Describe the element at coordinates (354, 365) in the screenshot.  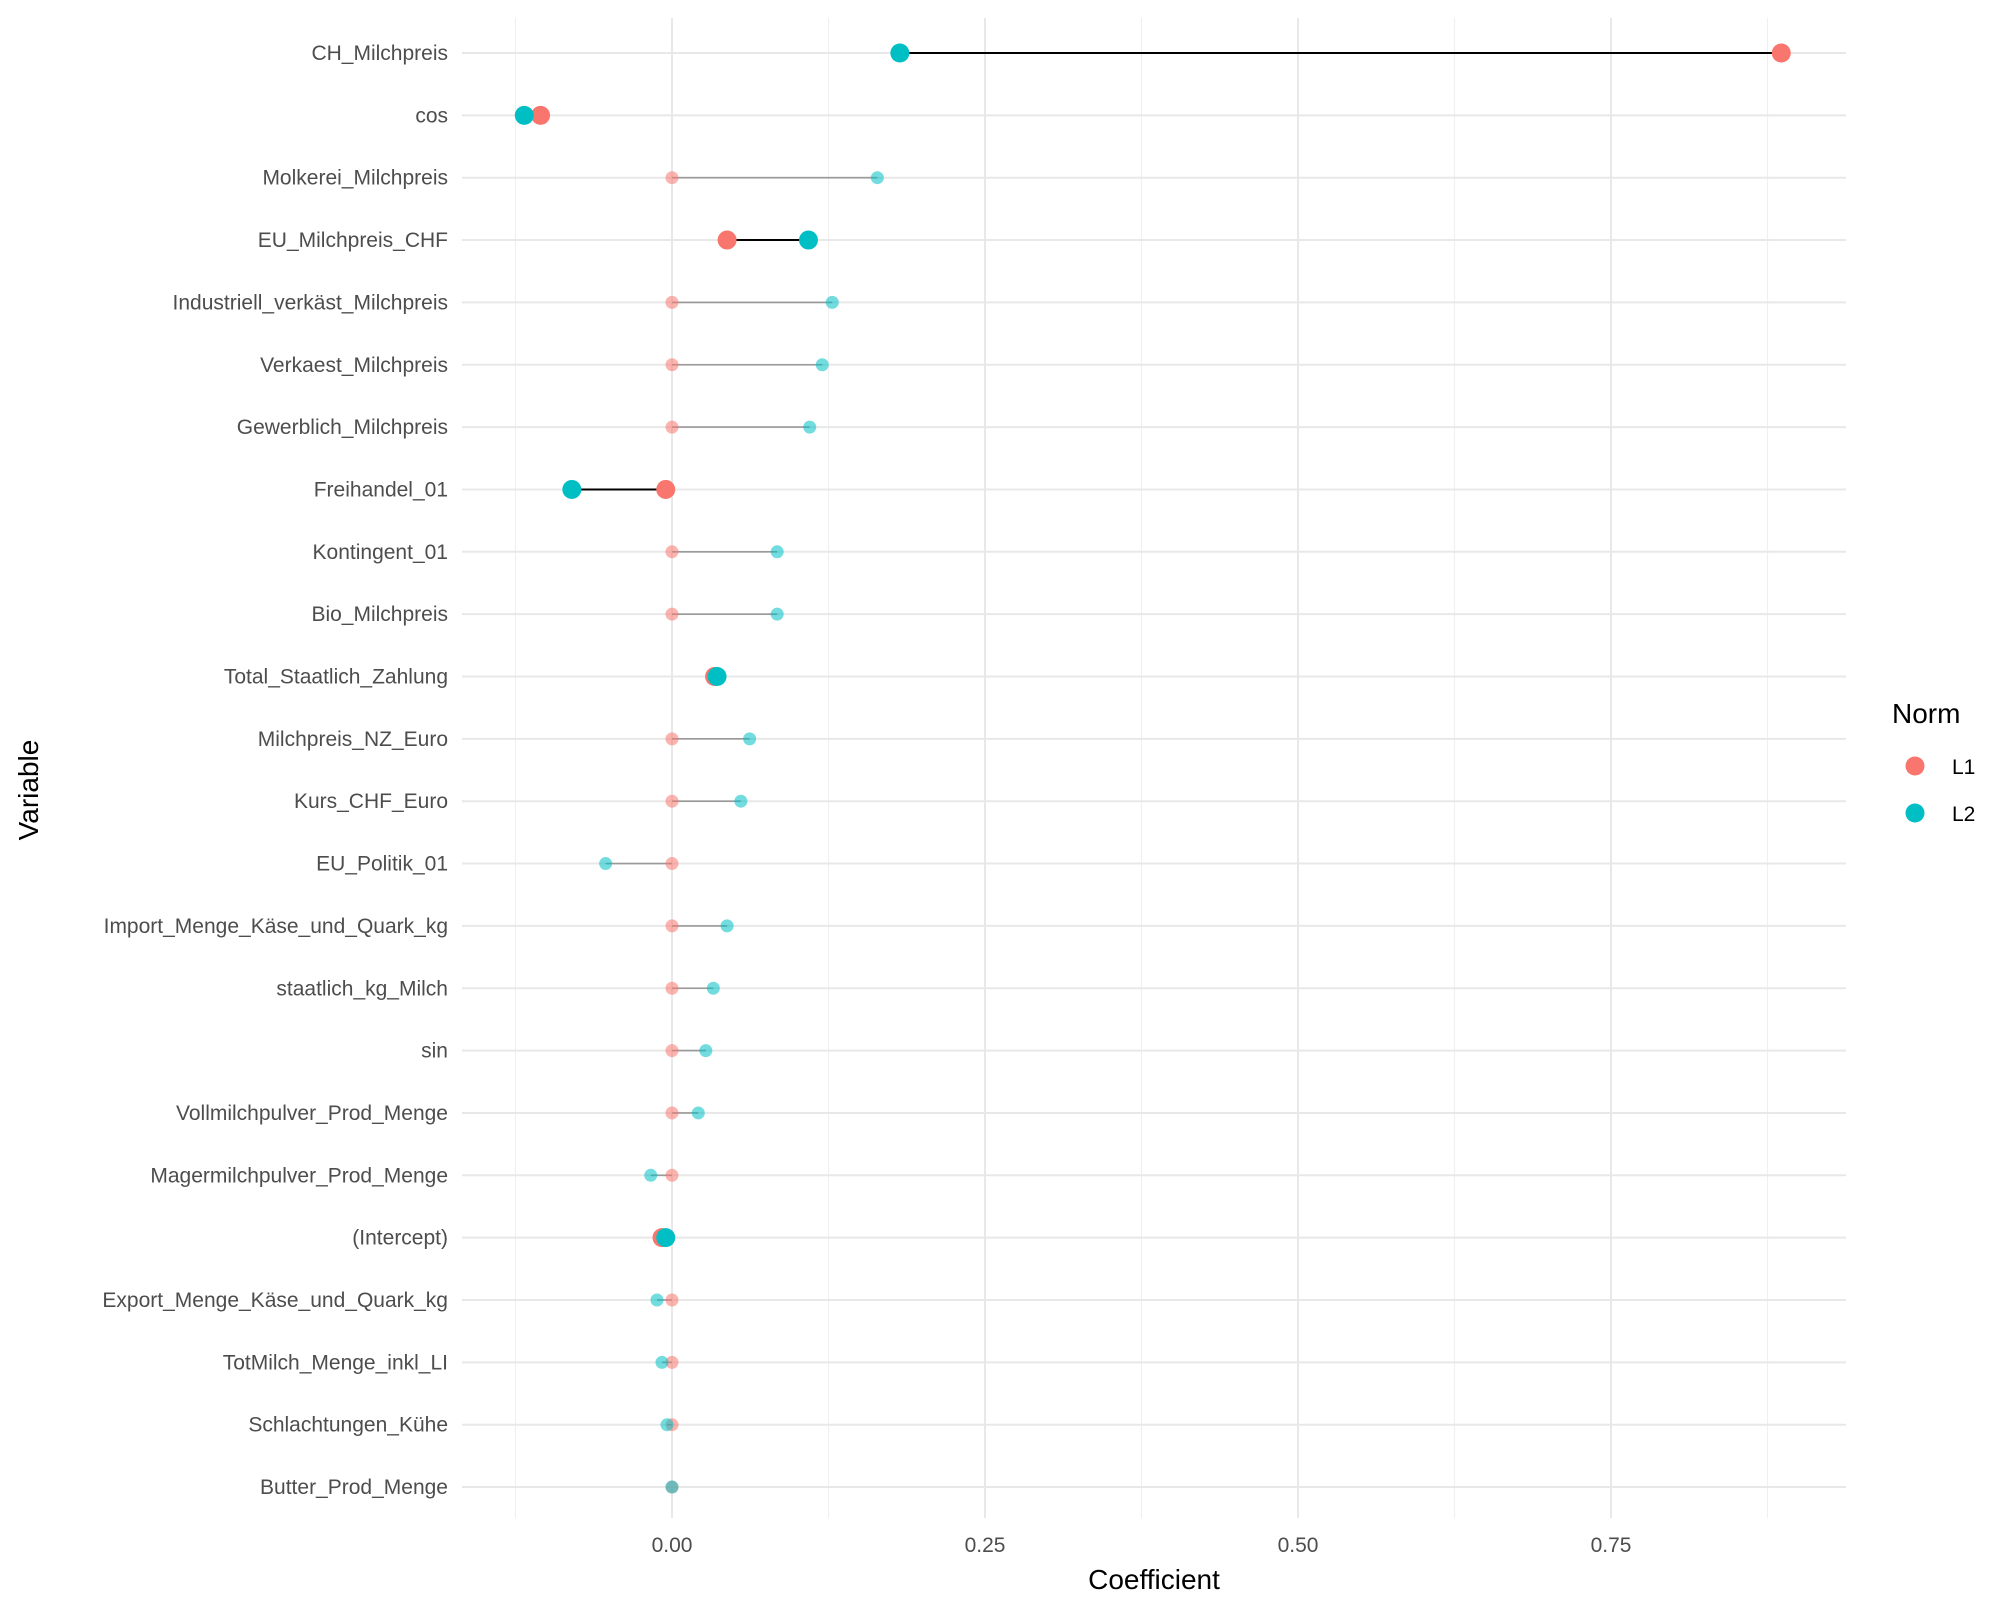
I see `y-tick-label-verkaest-milchpreis: Verkaest_Milchpreis` at that location.